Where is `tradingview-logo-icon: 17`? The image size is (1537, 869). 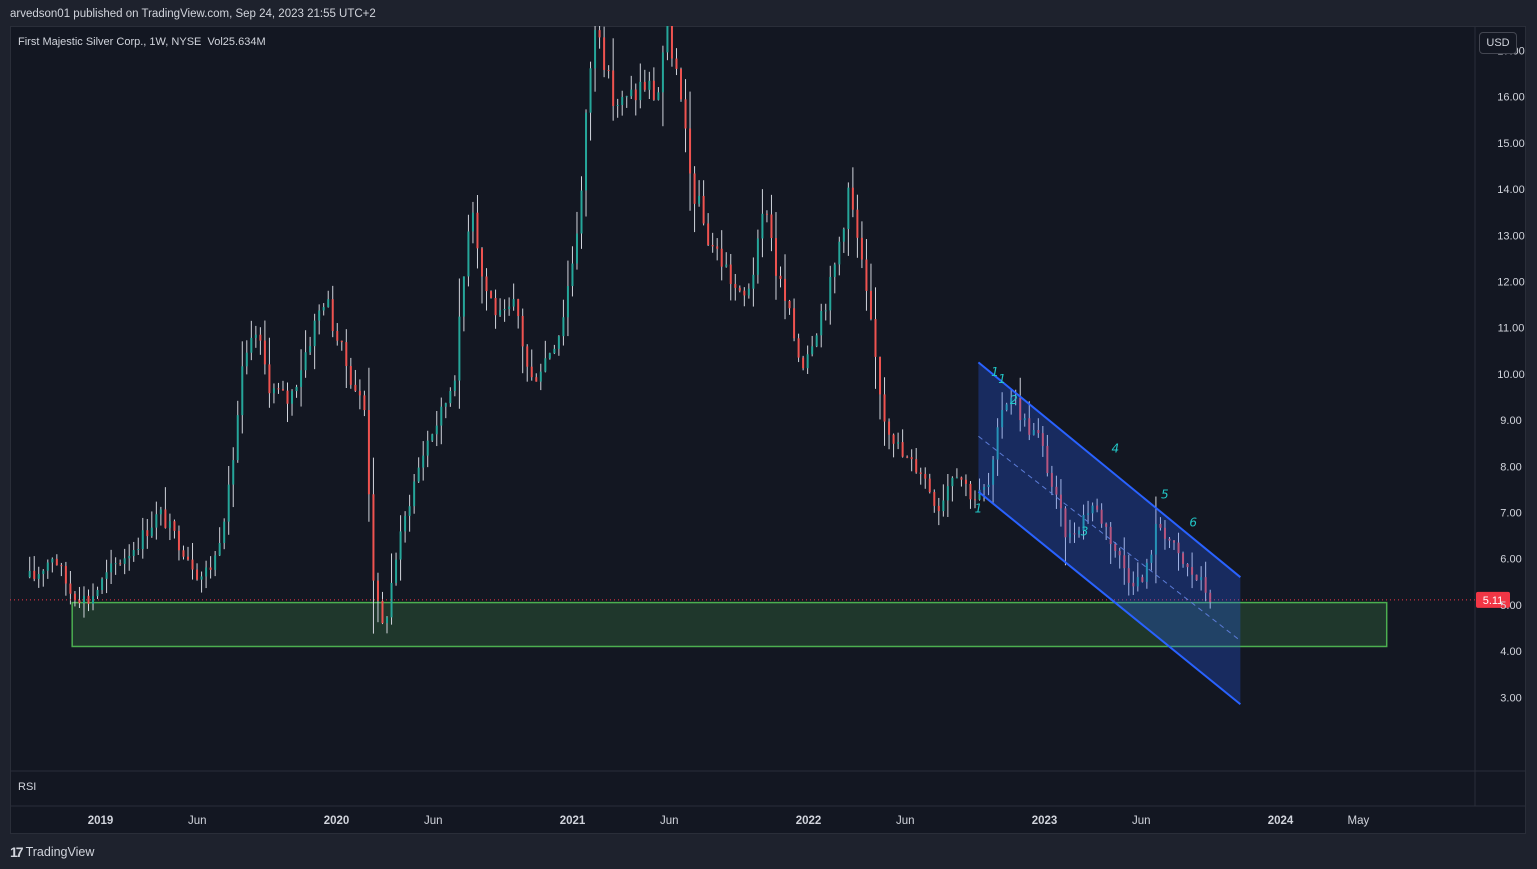
tradingview-logo-icon: 17 is located at coordinates (17, 852).